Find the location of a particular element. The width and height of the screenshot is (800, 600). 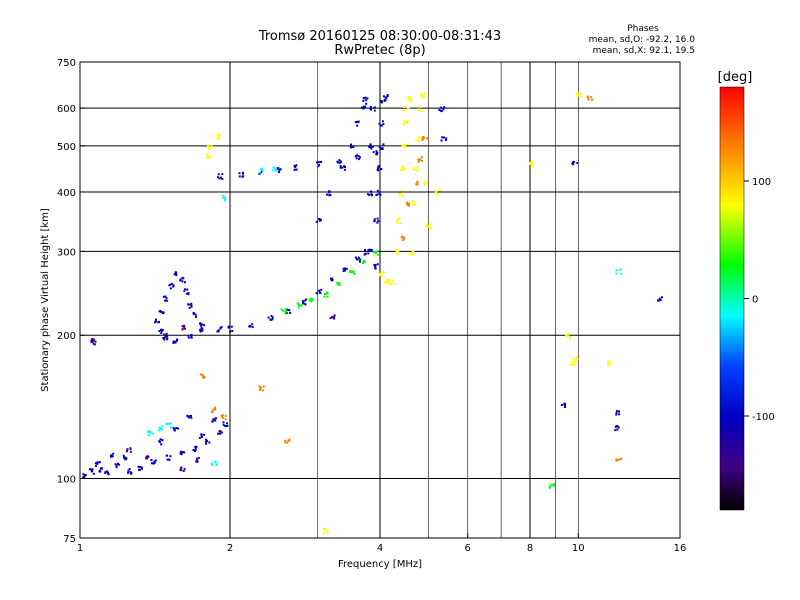

y-axis-label: Stationary phase Virtual Height [km] is located at coordinates (45, 300).